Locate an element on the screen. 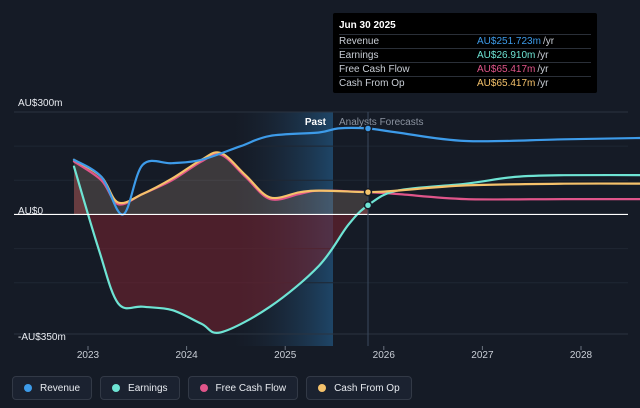  cash-area-fill is located at coordinates (221, 183).